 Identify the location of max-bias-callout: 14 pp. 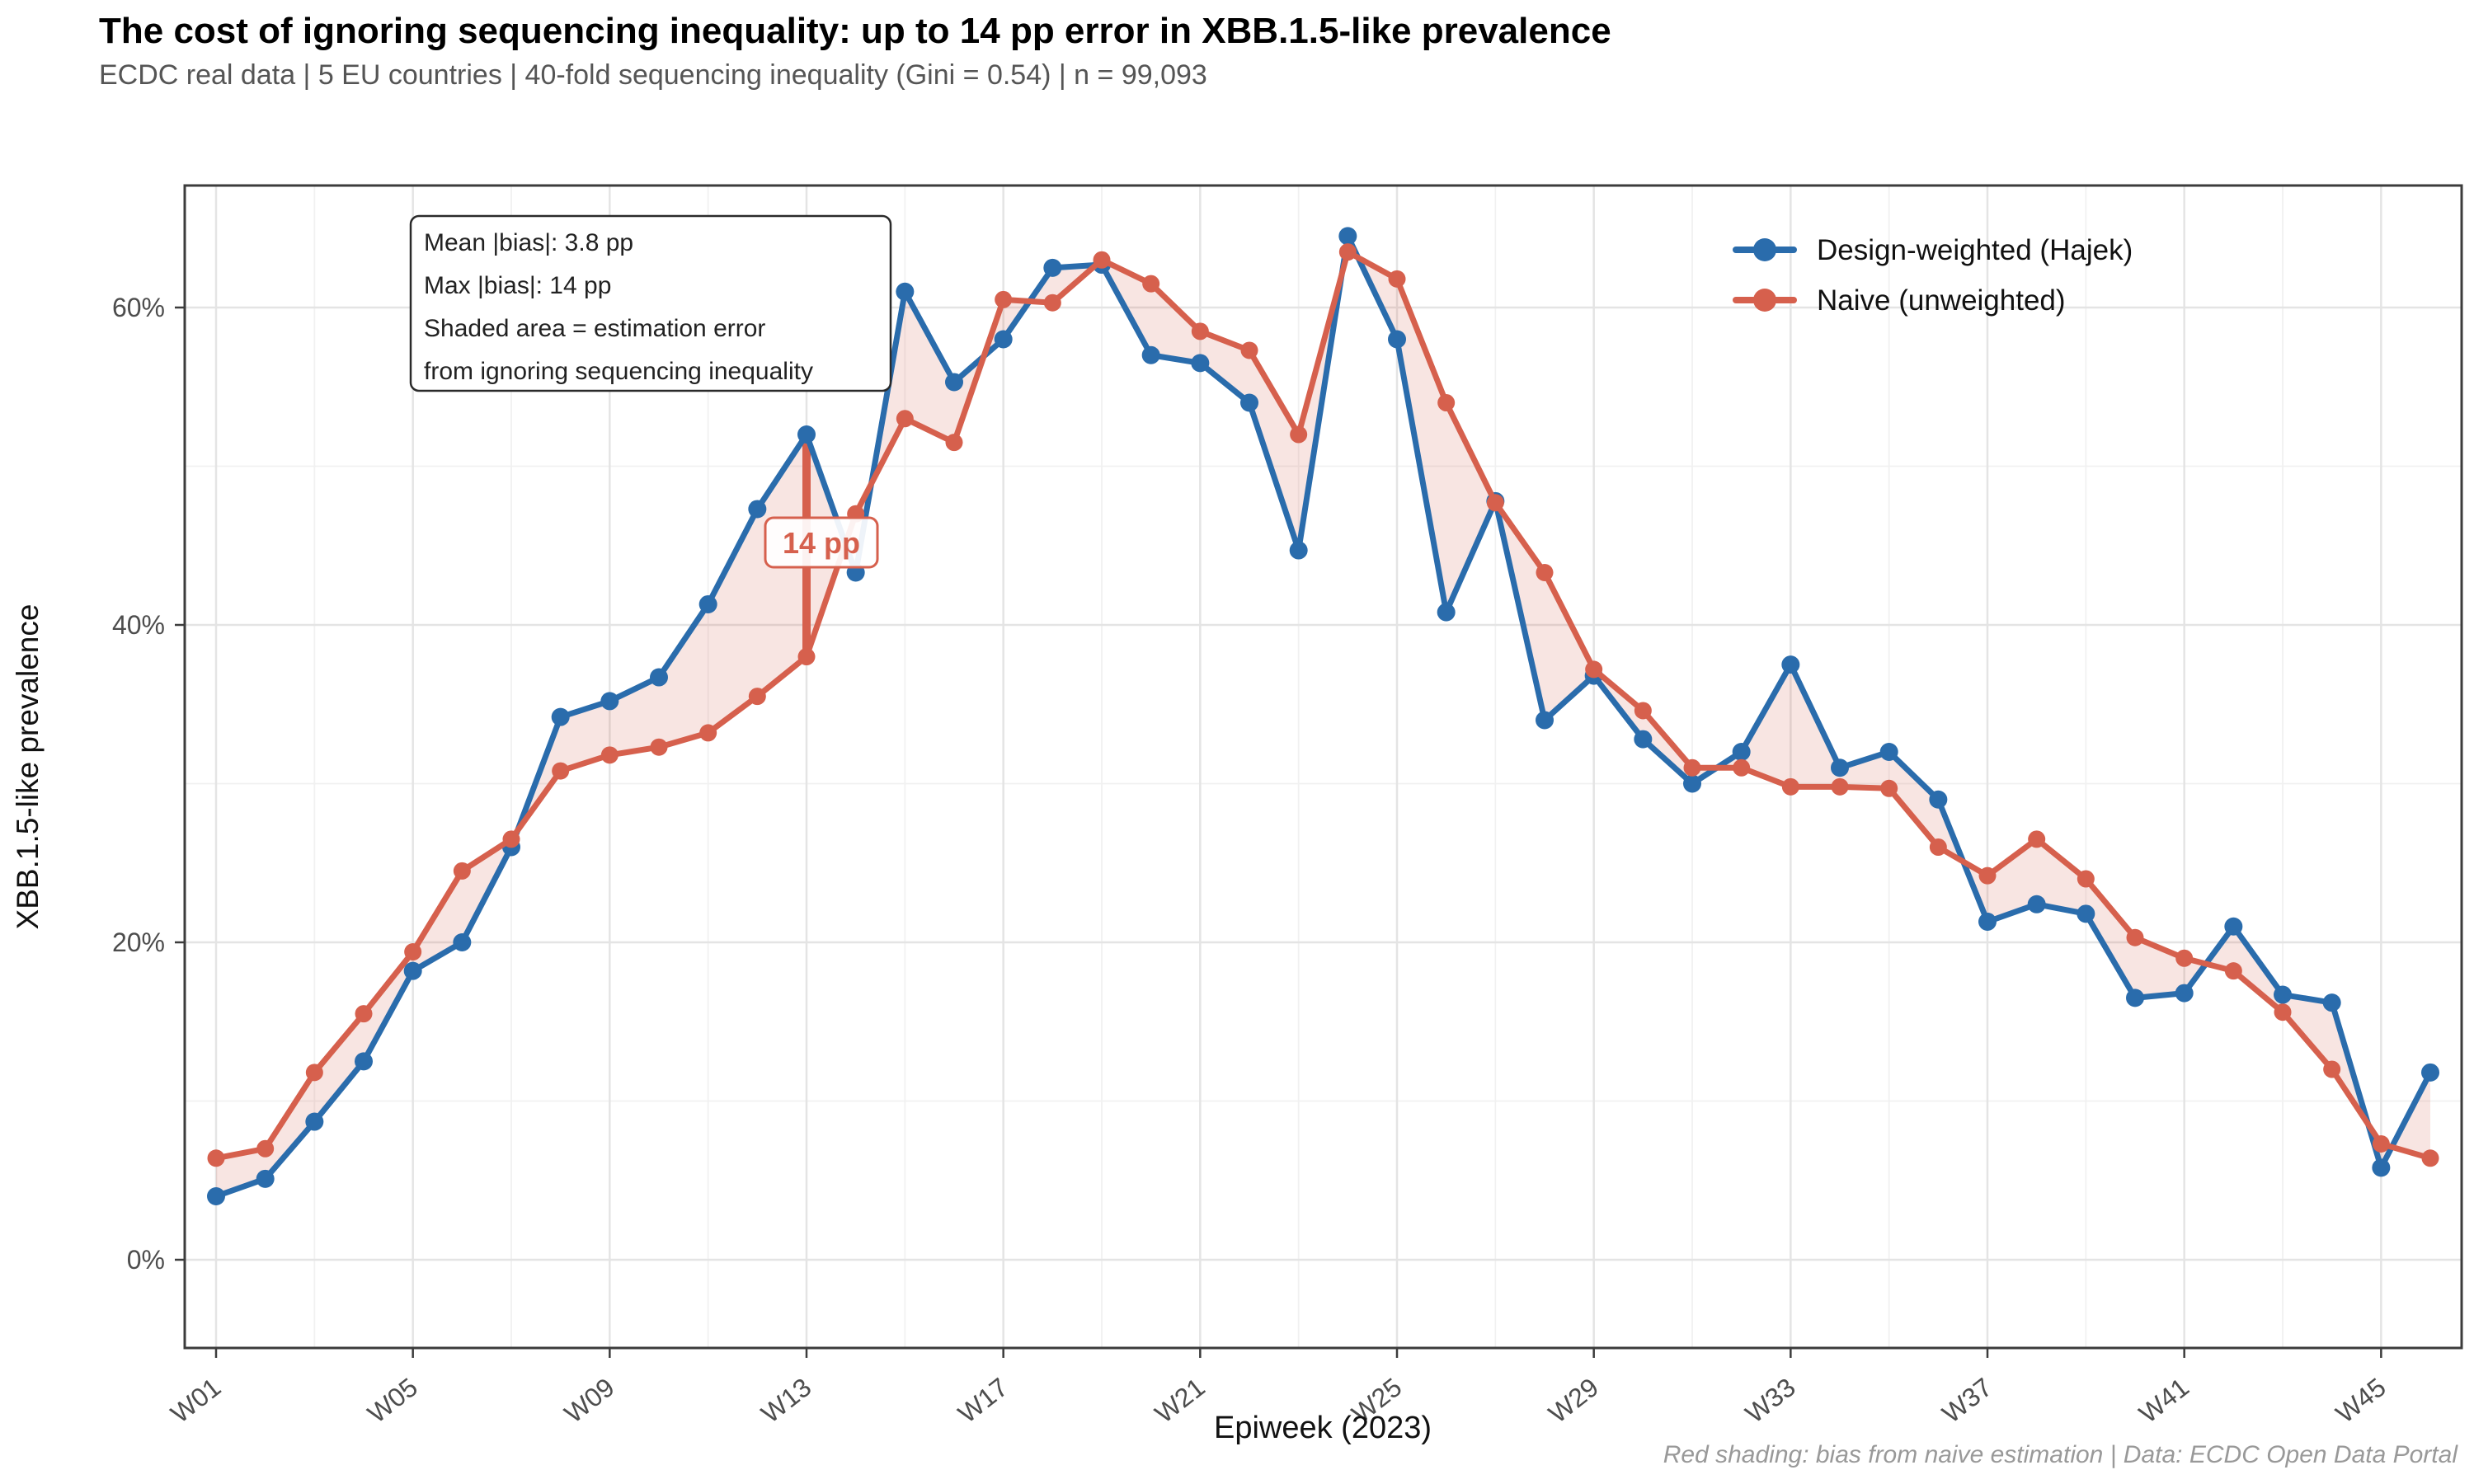
(821, 542).